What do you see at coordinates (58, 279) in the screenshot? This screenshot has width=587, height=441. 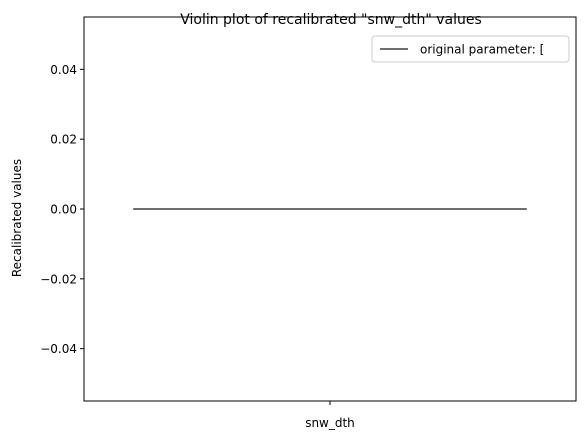 I see `y-tick-label: −0.02` at bounding box center [58, 279].